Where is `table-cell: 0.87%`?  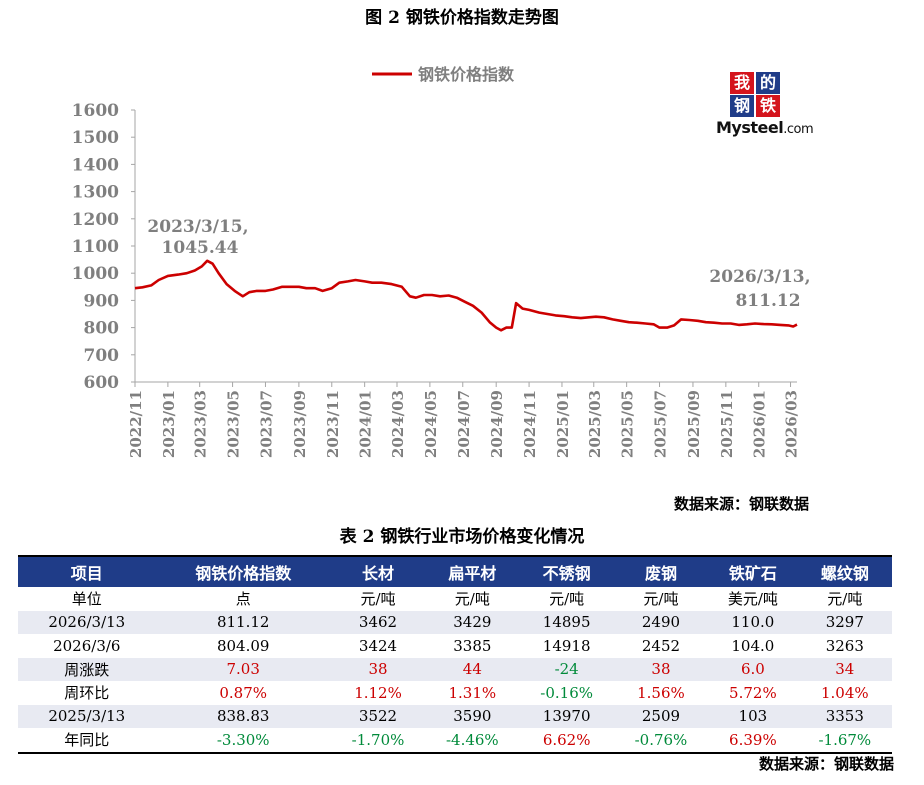 table-cell: 0.87% is located at coordinates (243, 692).